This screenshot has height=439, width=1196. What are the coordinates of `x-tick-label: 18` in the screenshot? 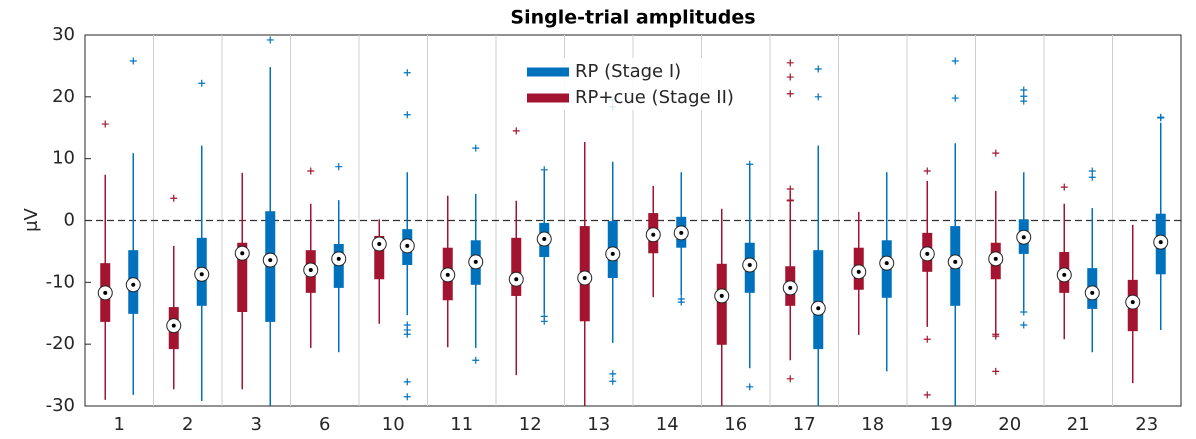 It's located at (872, 424).